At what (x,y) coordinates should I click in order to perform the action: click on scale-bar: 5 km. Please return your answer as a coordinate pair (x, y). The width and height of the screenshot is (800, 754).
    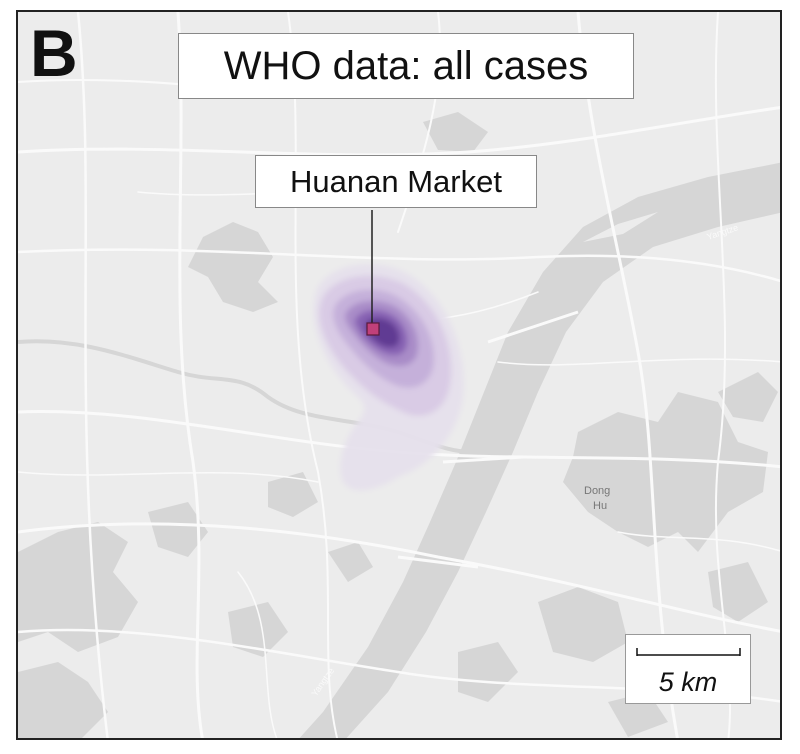
    Looking at the image, I should click on (688, 669).